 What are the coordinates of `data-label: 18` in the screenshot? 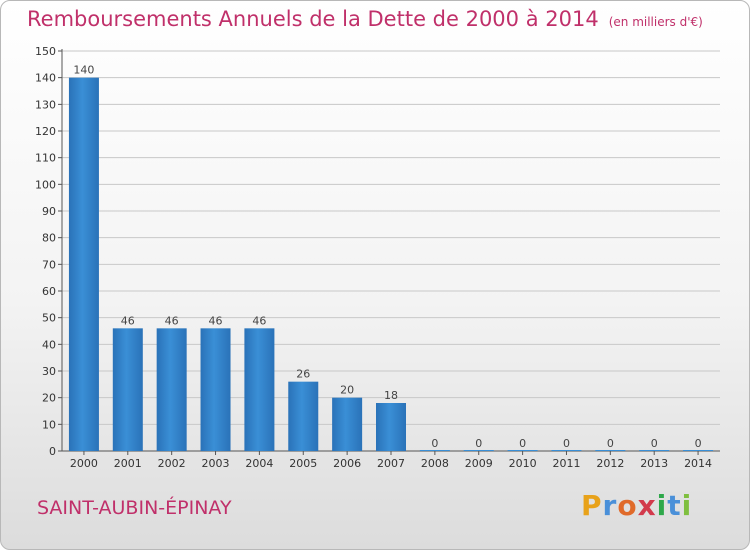 It's located at (391, 395).